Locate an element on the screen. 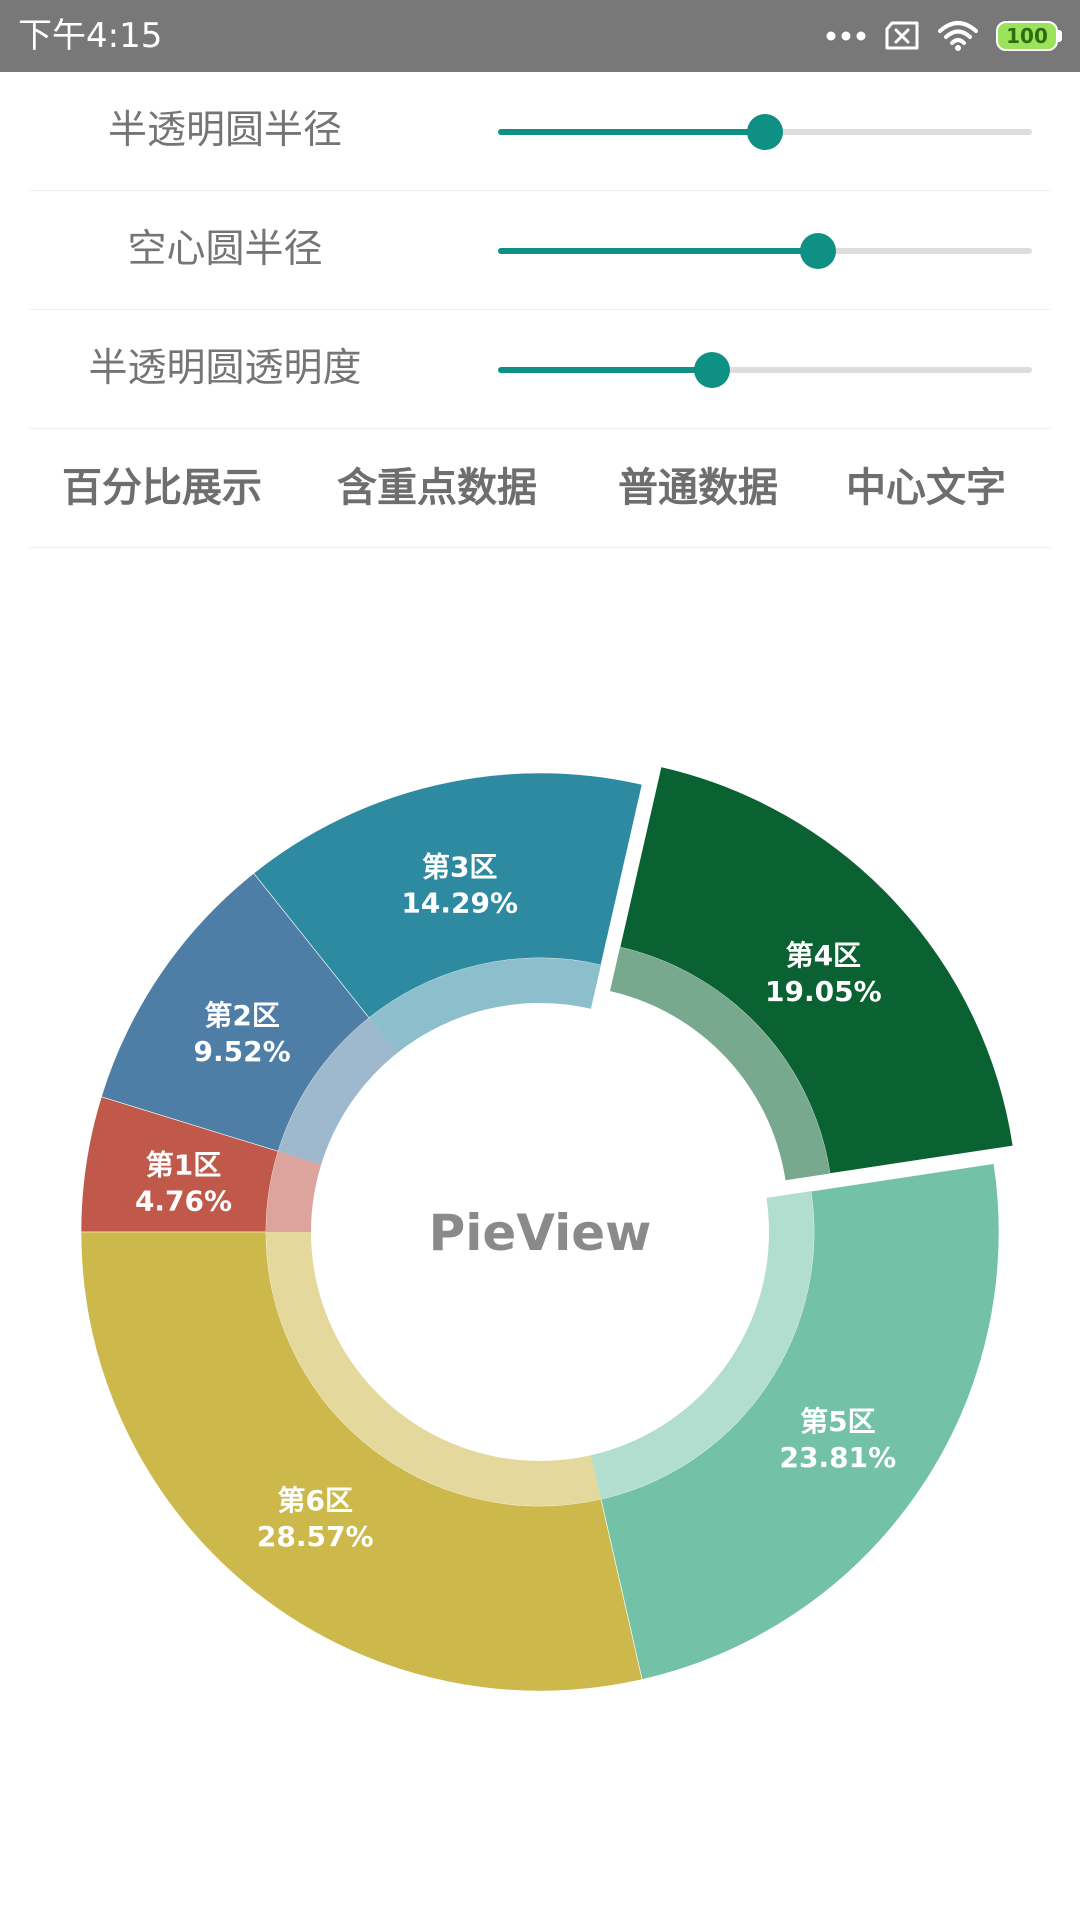 Image resolution: width=1080 pixels, height=1920 pixels. hollow-radius-slider is located at coordinates (765, 251).